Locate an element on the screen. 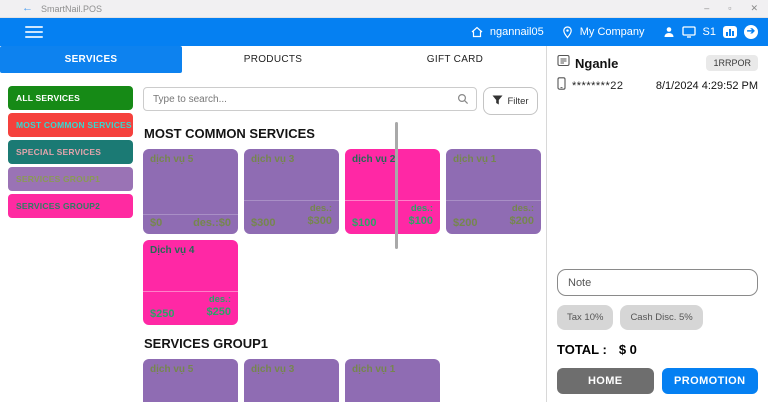 Image resolution: width=768 pixels, height=402 pixels. search-input is located at coordinates (310, 99).